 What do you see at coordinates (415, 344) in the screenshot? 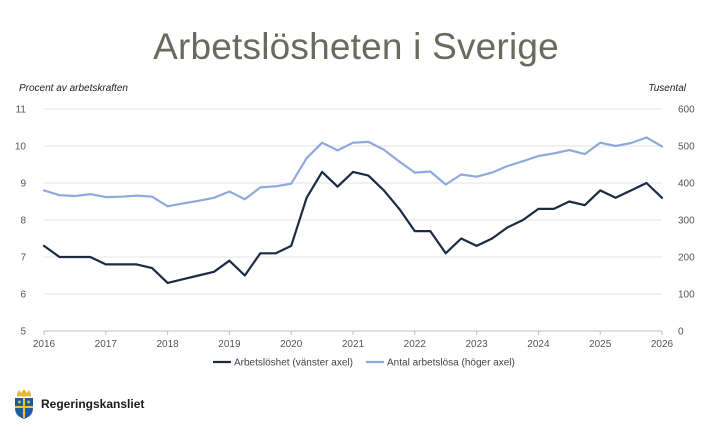
I see `x-tick-label: 2022` at bounding box center [415, 344].